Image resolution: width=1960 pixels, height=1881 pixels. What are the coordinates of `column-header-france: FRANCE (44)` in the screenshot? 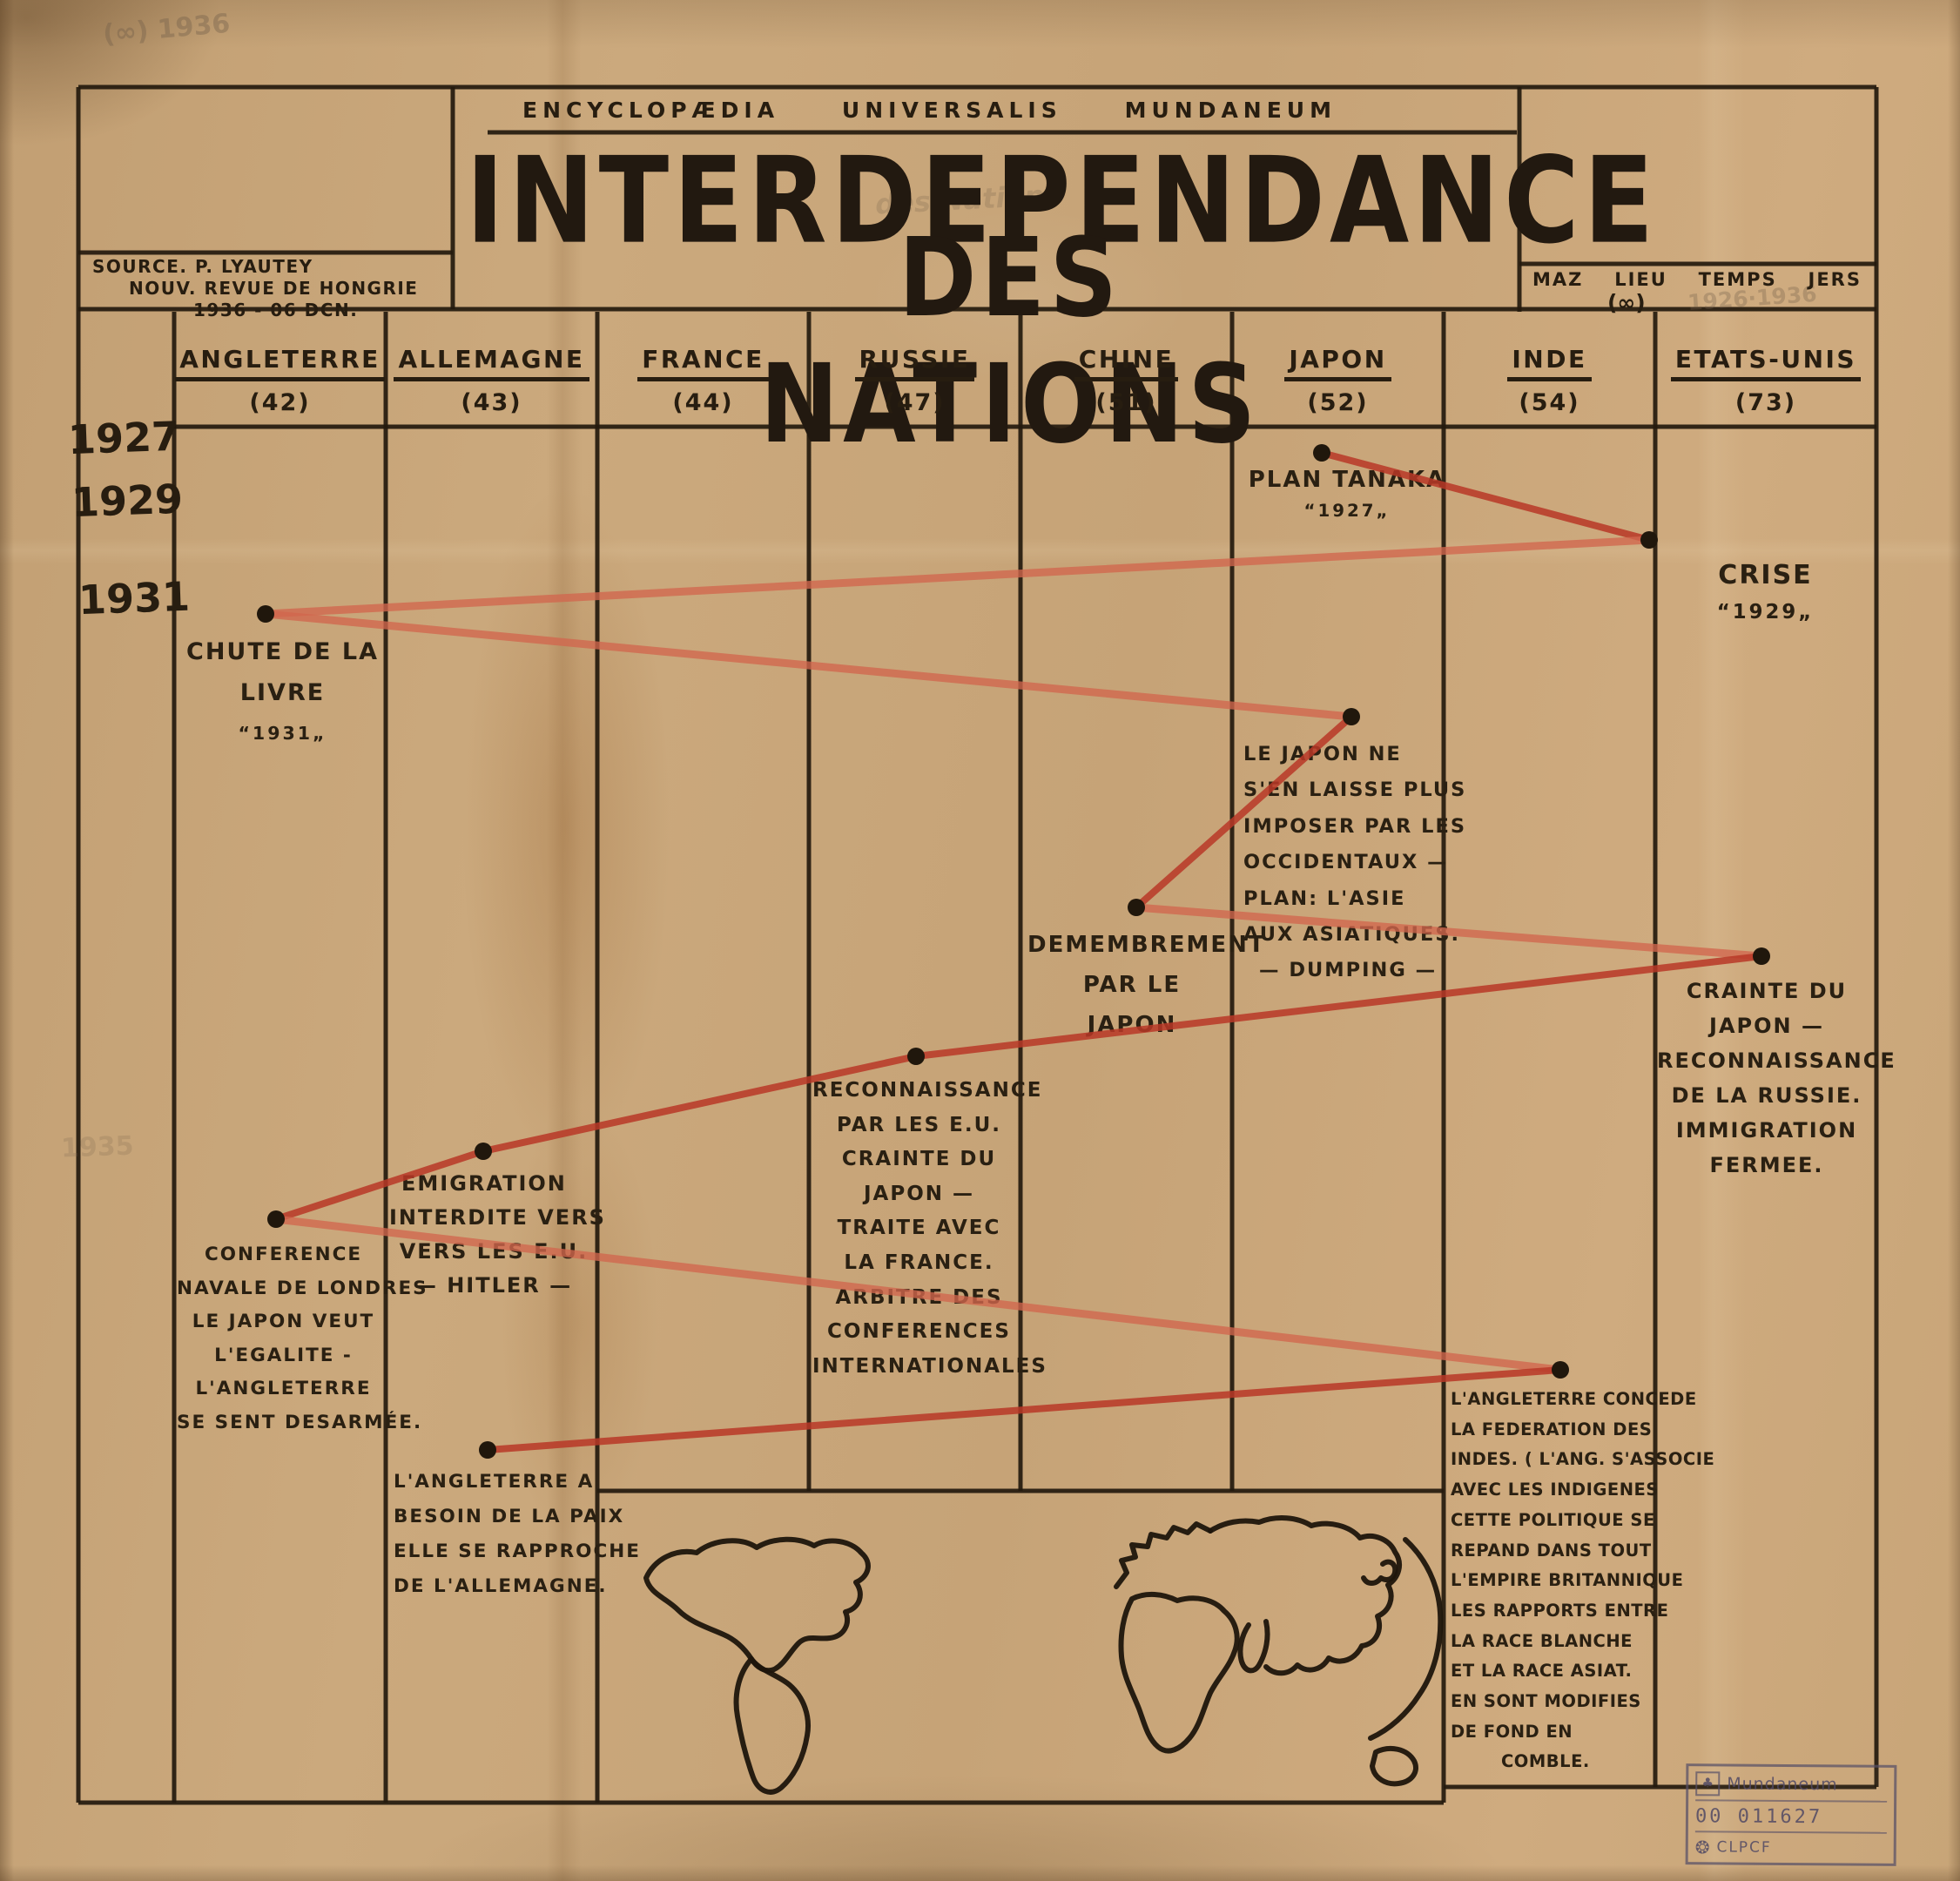 It's located at (703, 381).